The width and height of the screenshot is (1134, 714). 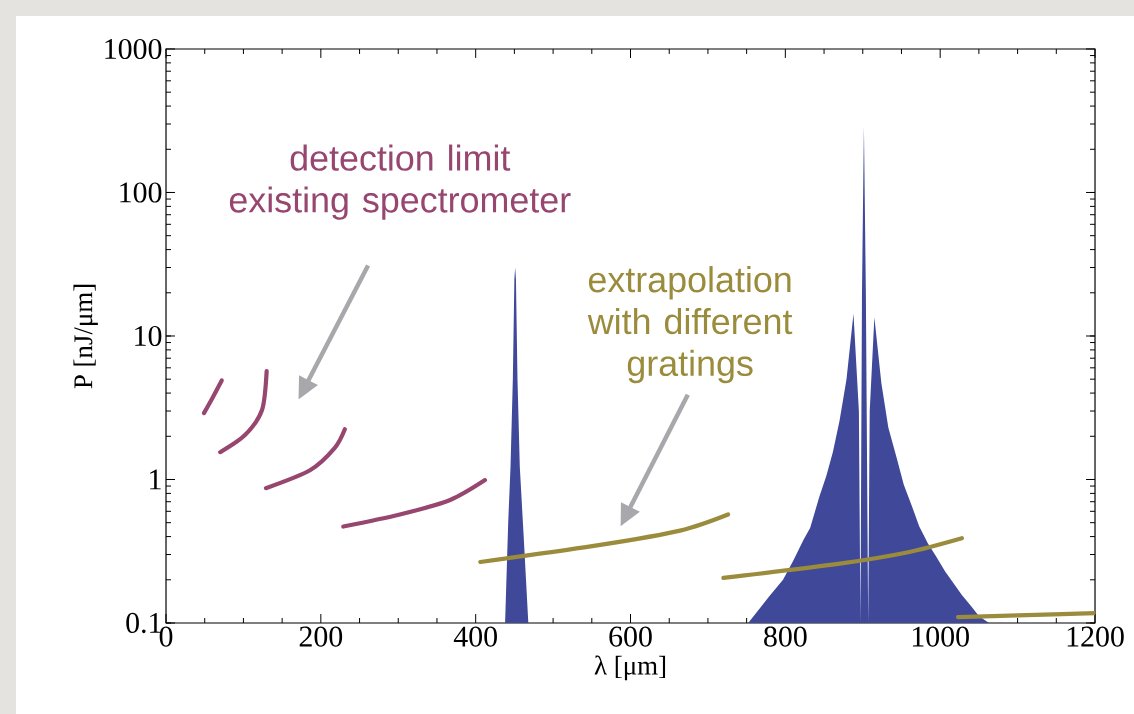 What do you see at coordinates (143, 623) in the screenshot?
I see `y-tick-label: 0.1` at bounding box center [143, 623].